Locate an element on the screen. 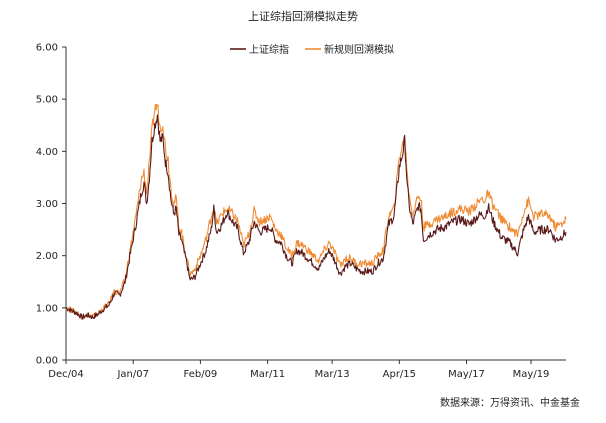  legend: 上证综指 新规则回溯模拟 is located at coordinates (312, 49).